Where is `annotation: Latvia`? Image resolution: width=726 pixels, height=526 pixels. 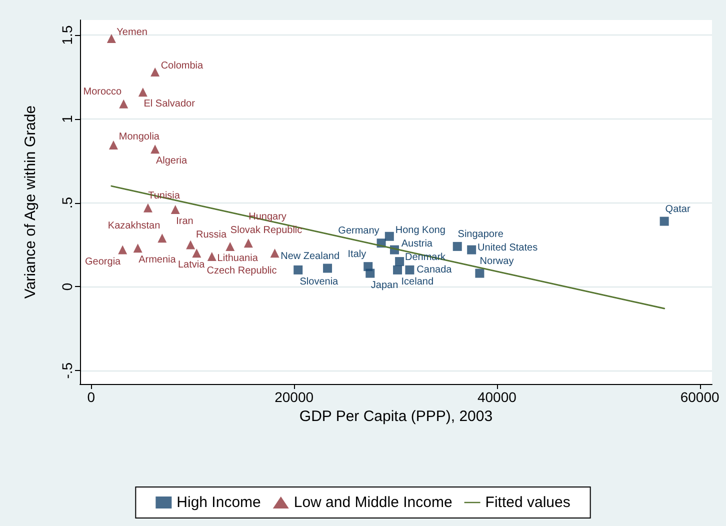
annotation: Latvia is located at coordinates (192, 265).